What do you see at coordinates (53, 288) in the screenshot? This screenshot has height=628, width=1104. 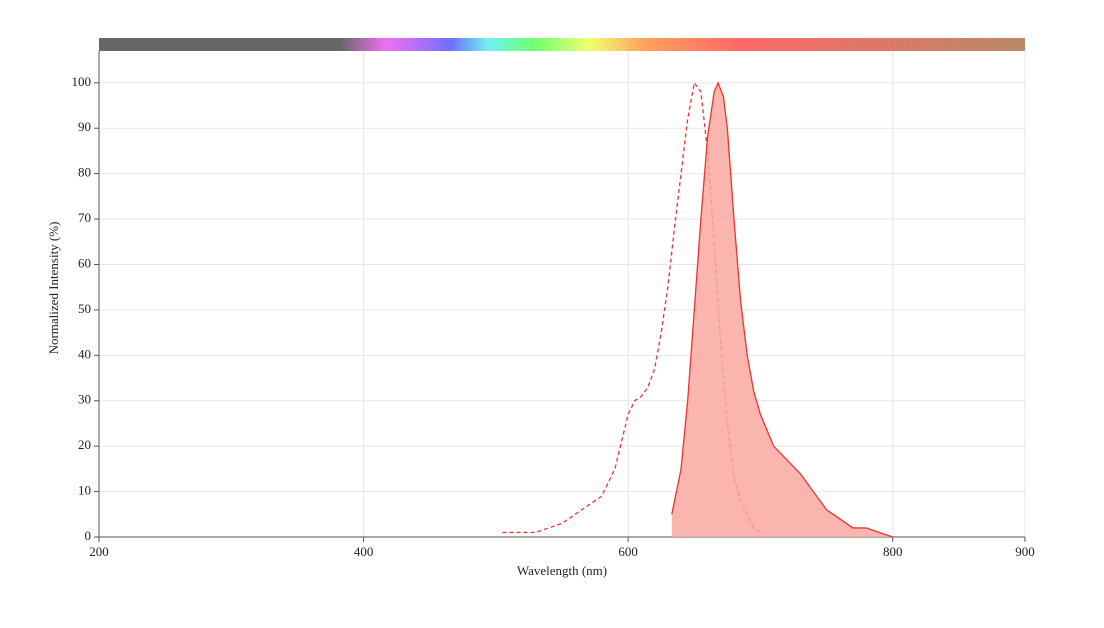 I see `y-axis-label: Normalized Intensity (%)` at bounding box center [53, 288].